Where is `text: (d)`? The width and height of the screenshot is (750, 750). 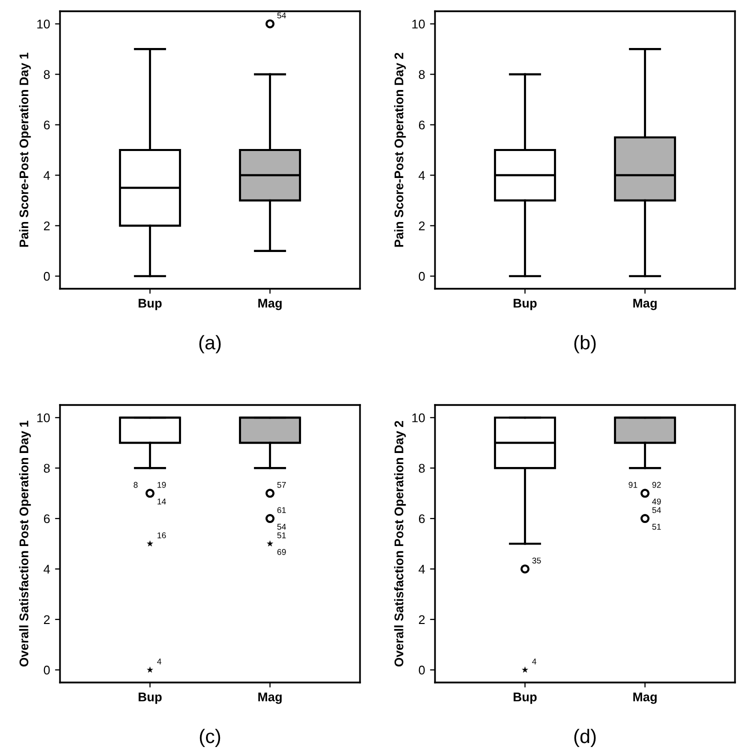 text: (d) is located at coordinates (585, 738).